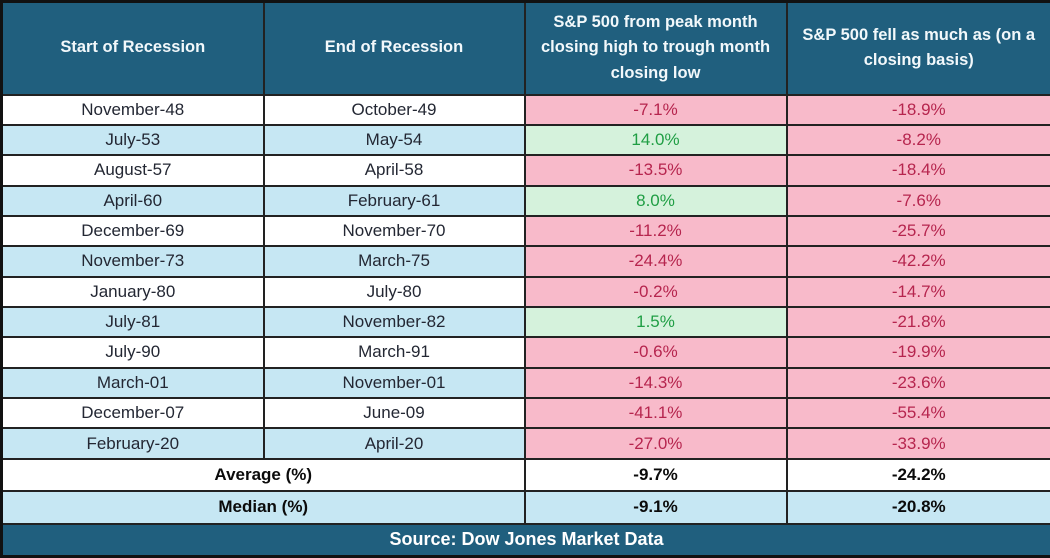 The height and width of the screenshot is (558, 1050). I want to click on peak-trough-cell: 14.0%, so click(655, 140).